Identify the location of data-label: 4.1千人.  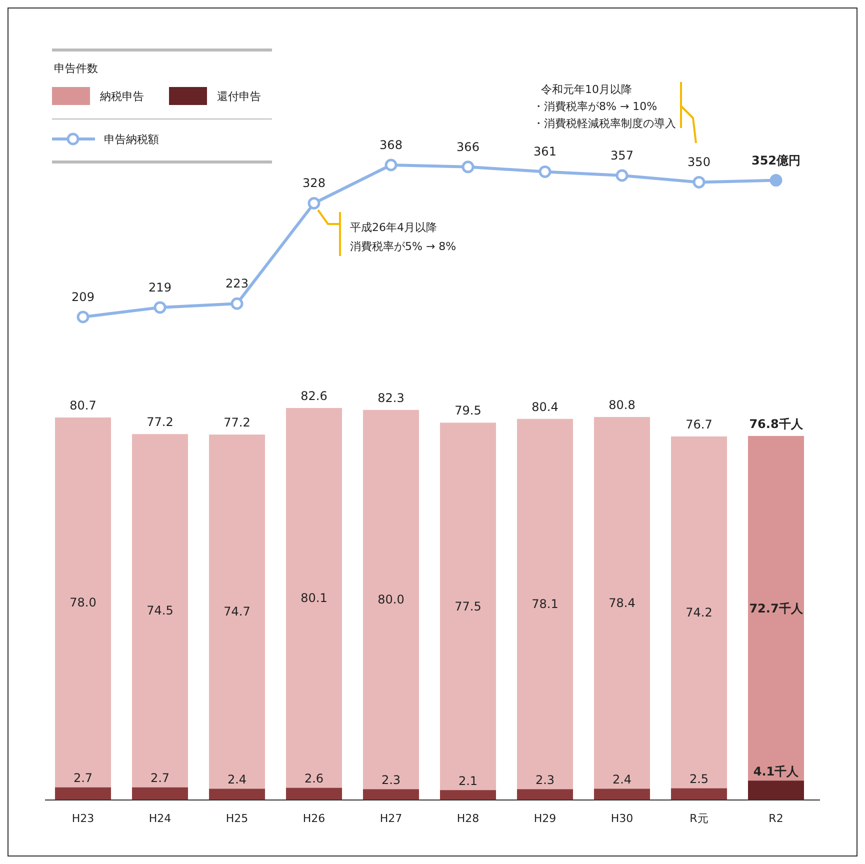
(776, 771).